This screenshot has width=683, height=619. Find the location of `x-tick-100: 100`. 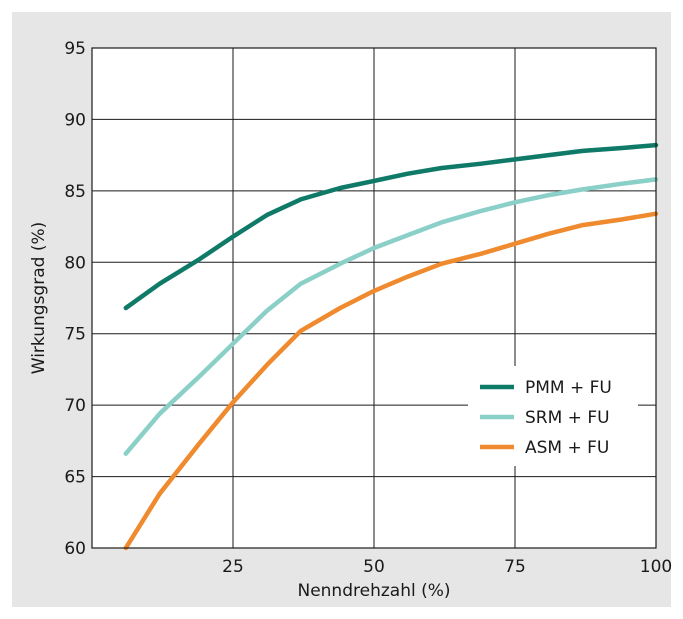

x-tick-100: 100 is located at coordinates (656, 567).